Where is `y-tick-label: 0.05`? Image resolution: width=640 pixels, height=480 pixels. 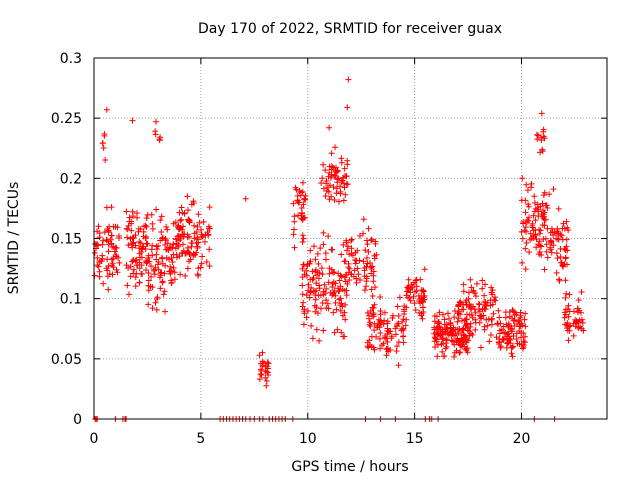 y-tick-label: 0.05 is located at coordinates (66, 360).